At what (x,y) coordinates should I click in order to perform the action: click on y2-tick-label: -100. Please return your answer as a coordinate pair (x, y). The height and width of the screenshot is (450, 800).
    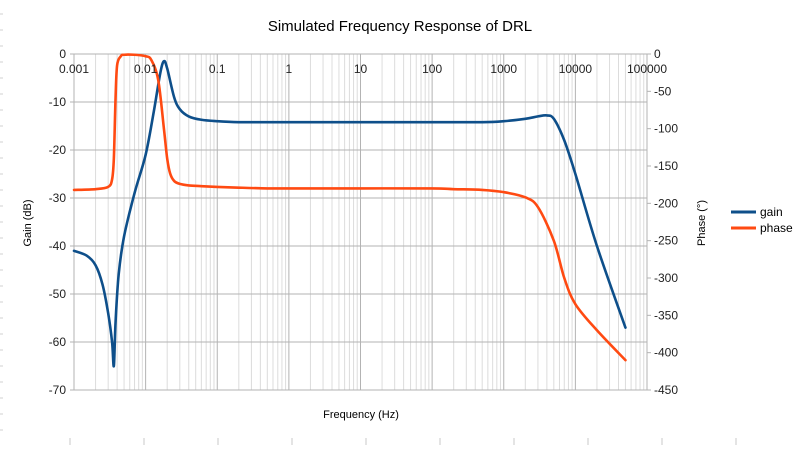
    Looking at the image, I should click on (666, 129).